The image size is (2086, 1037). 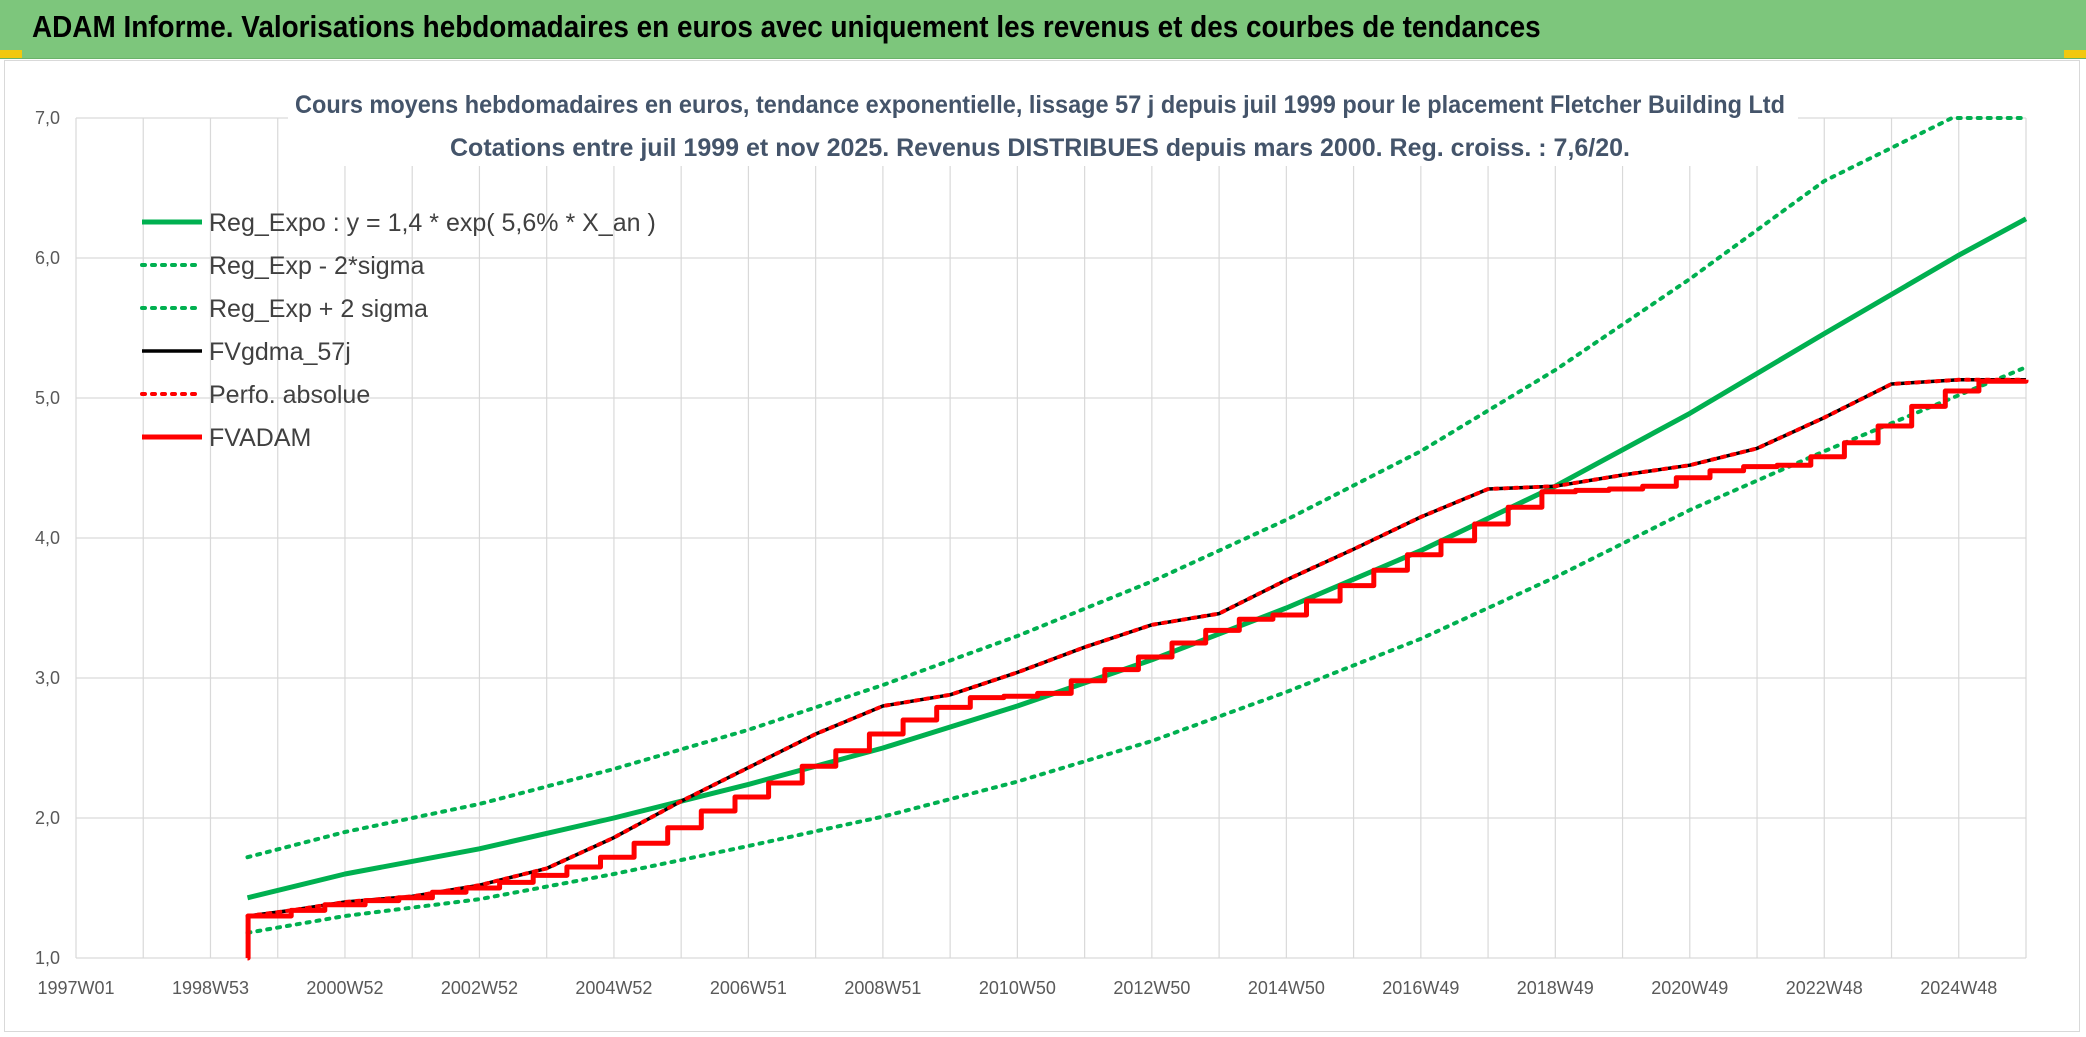 I want to click on legend-label: Reg_Exp - 2*sigma, so click(x=316, y=266).